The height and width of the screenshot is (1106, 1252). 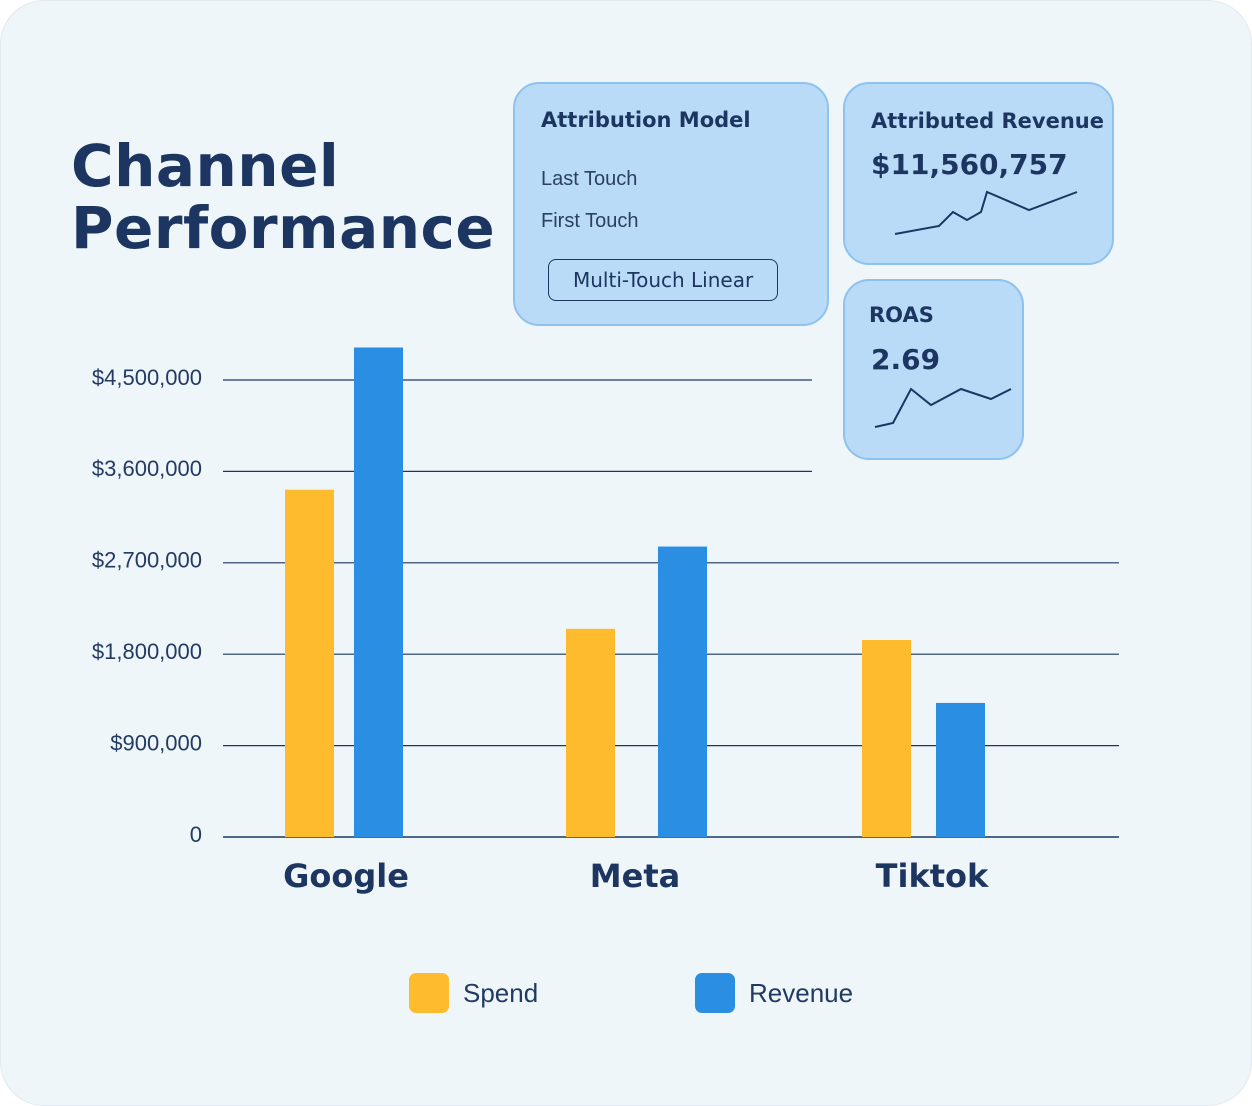 I want to click on y-tick-label: $3,600,000, so click(x=147, y=468).